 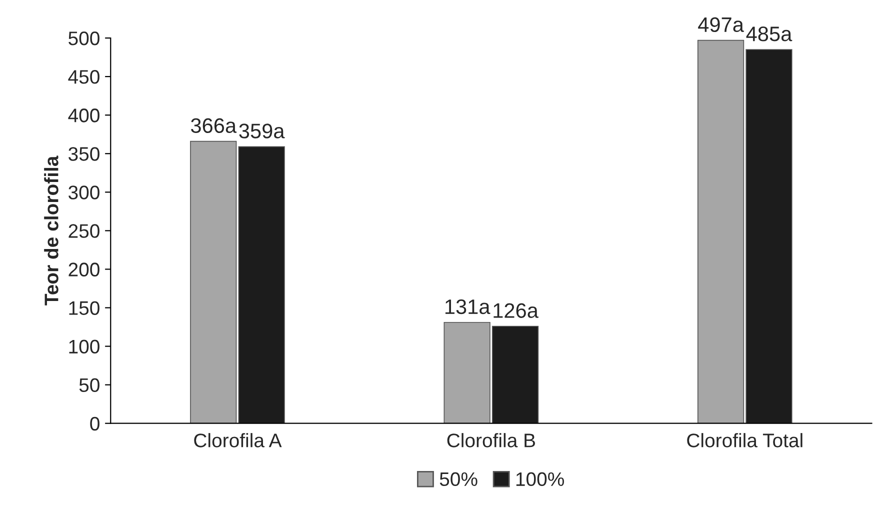 I want to click on y-tick-label: 500, so click(x=84, y=38).